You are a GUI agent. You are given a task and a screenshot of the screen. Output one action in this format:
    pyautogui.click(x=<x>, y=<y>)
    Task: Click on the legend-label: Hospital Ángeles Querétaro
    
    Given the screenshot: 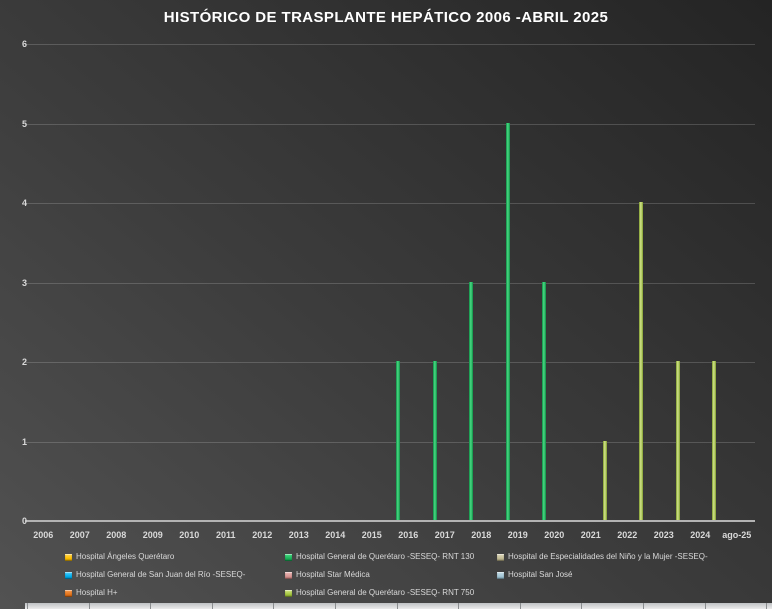 What is the action you would take?
    pyautogui.click(x=125, y=556)
    